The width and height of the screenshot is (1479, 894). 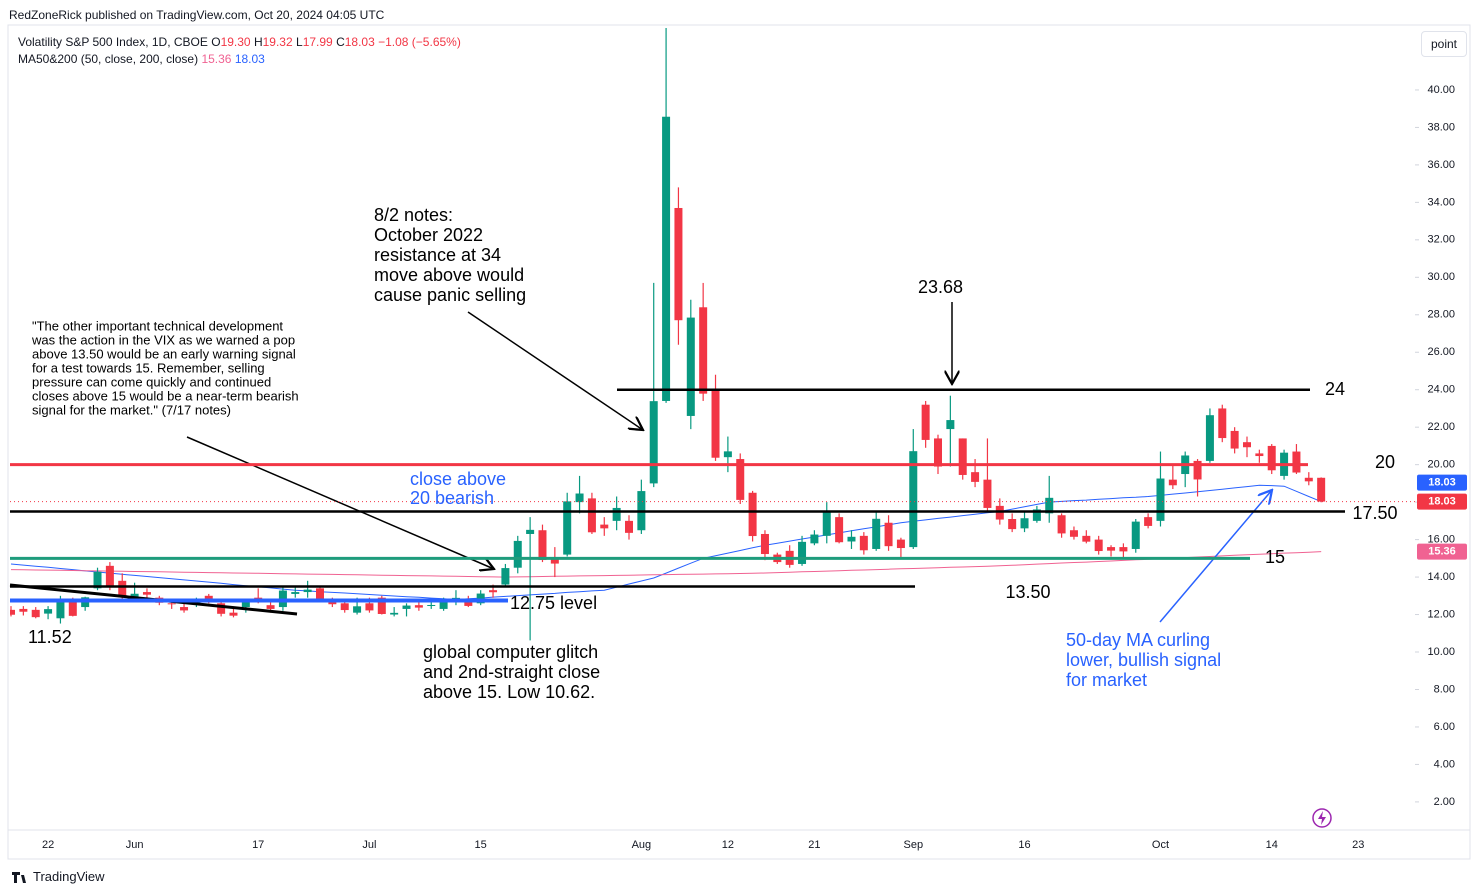 What do you see at coordinates (1441, 577) in the screenshot?
I see `y-tick-label: 14.00` at bounding box center [1441, 577].